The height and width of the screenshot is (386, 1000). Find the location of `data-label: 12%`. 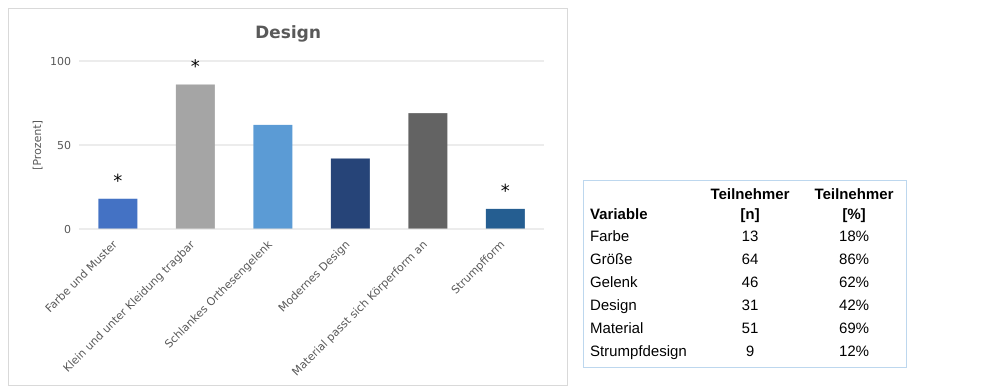

data-label: 12% is located at coordinates (854, 352).